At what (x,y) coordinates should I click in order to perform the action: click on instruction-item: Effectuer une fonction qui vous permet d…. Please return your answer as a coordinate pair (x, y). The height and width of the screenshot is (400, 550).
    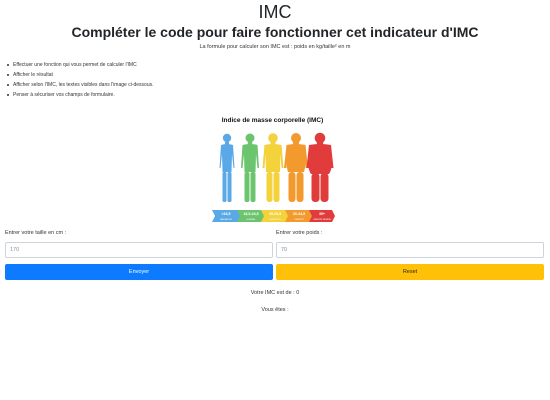
    Looking at the image, I should click on (80, 65).